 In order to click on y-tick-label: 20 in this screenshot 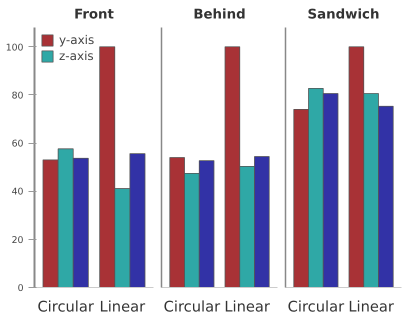, I will do `click(18, 240)`.